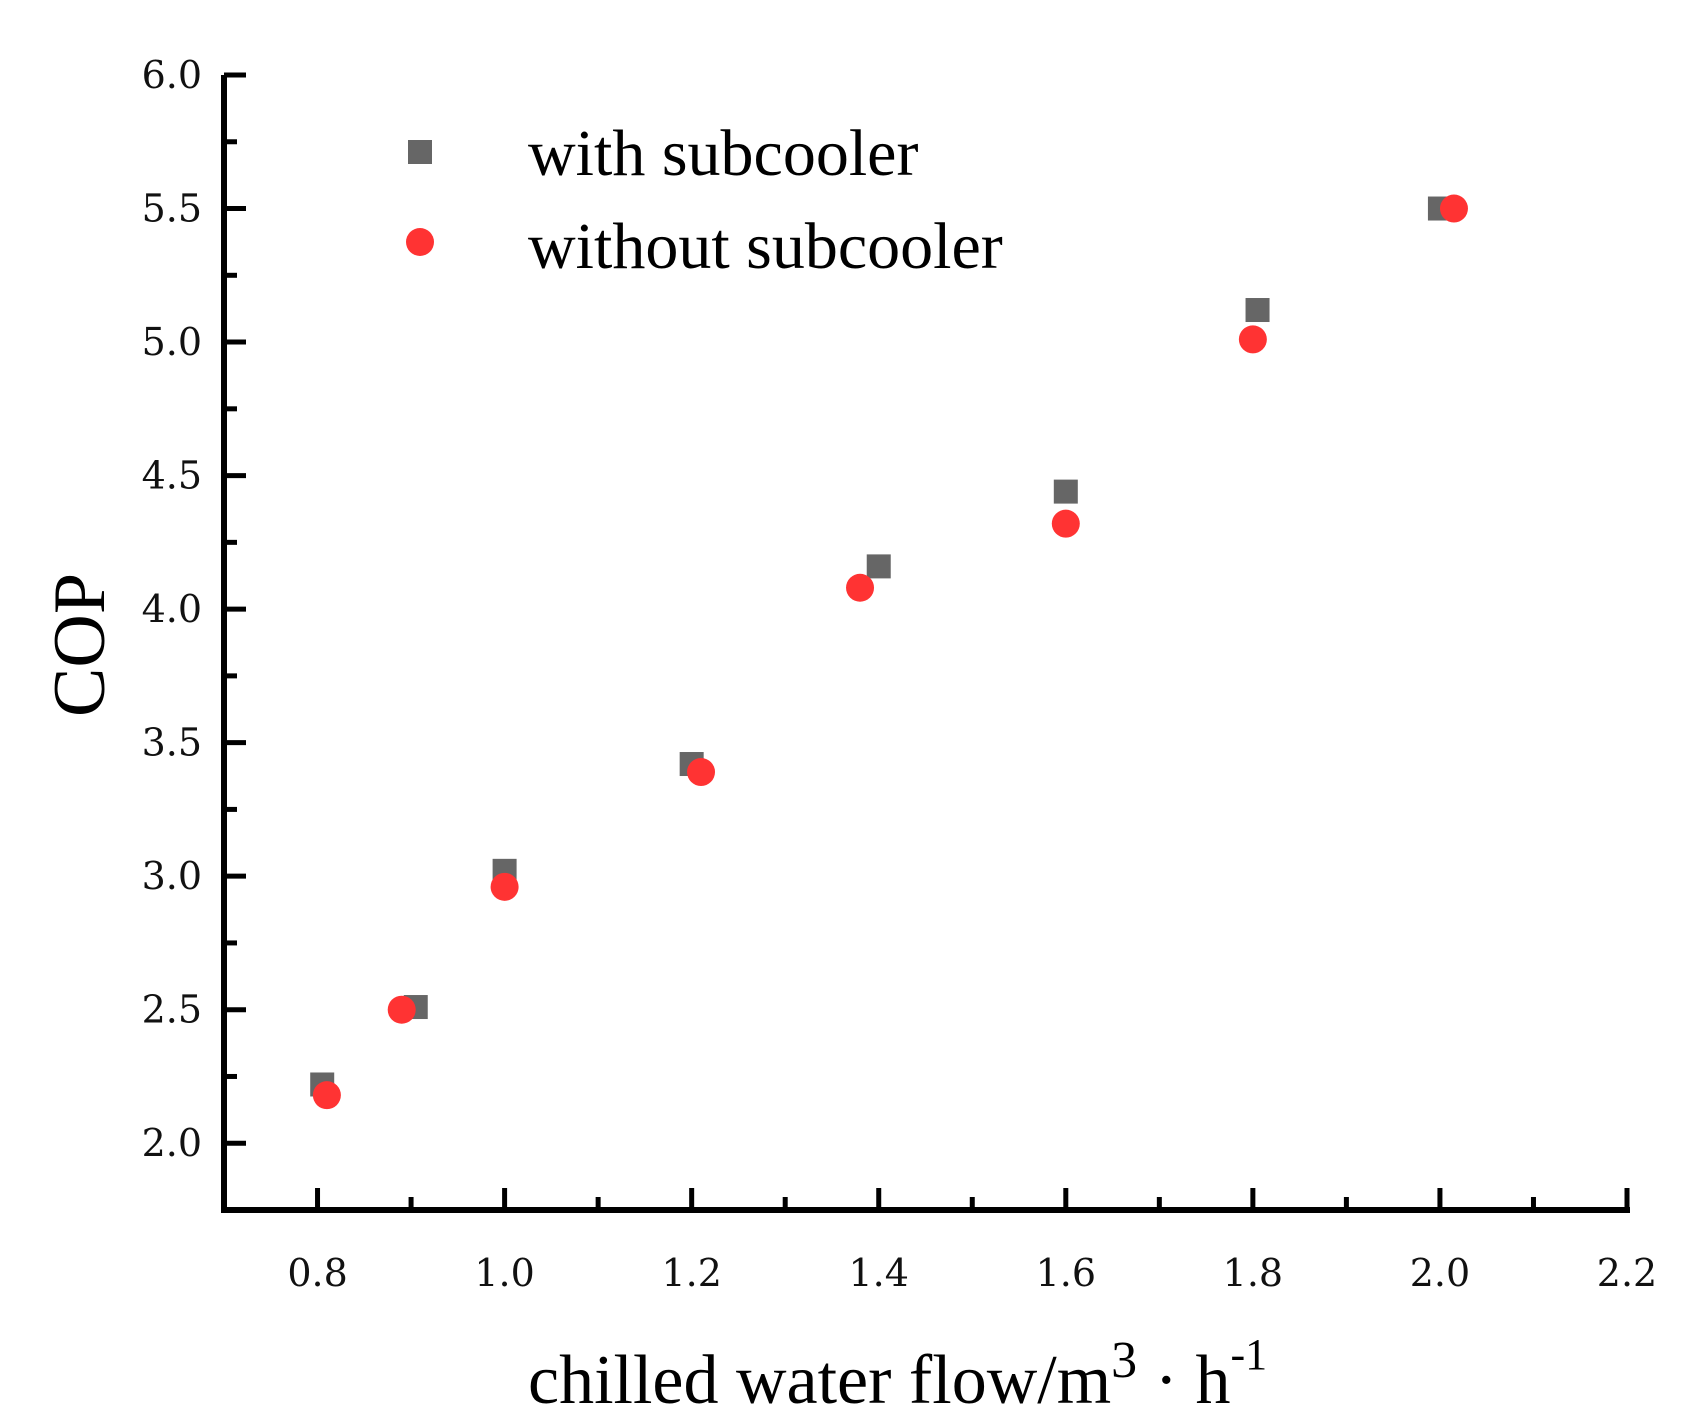 This screenshot has width=1688, height=1421. I want to click on x-axis-title: chilled water flow/m3 · h-1, so click(897, 1374).